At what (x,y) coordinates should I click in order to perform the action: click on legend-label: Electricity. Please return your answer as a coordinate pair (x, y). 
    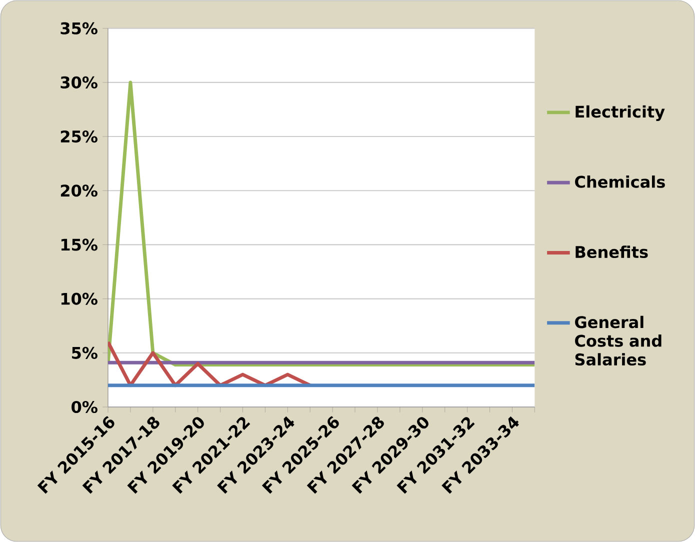
    Looking at the image, I should click on (620, 113).